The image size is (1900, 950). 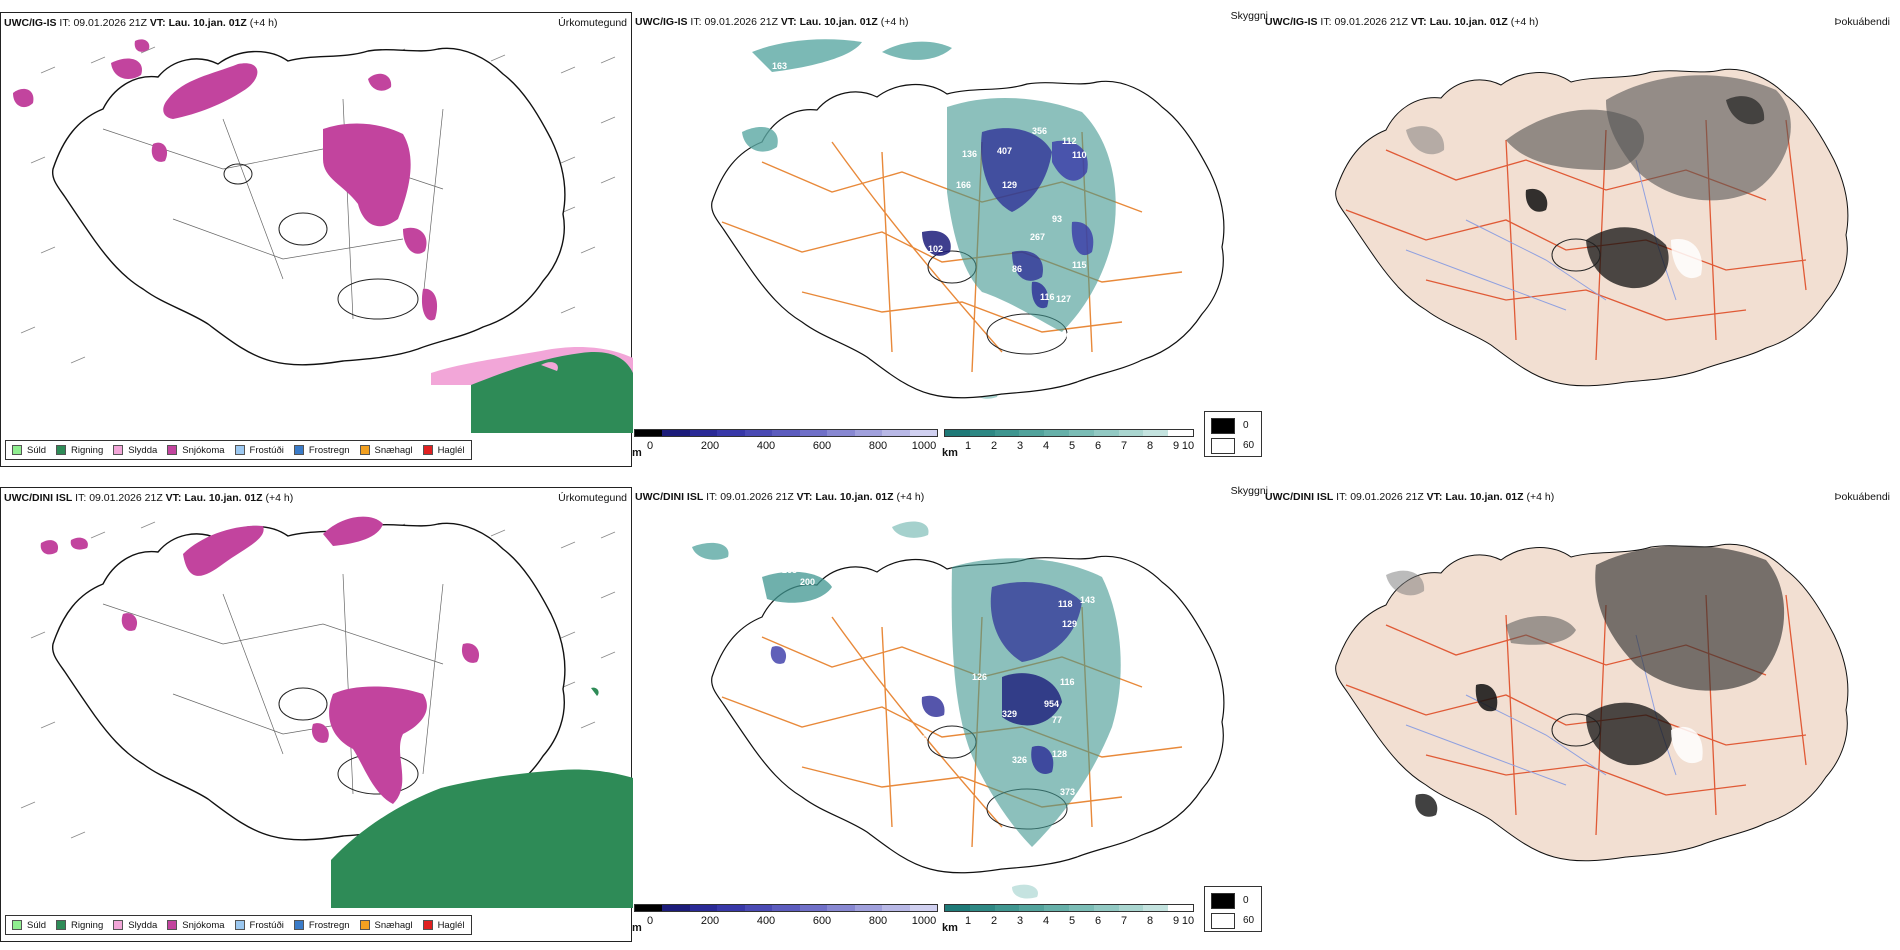 I want to click on legend-label: Frostregn, so click(x=329, y=450).